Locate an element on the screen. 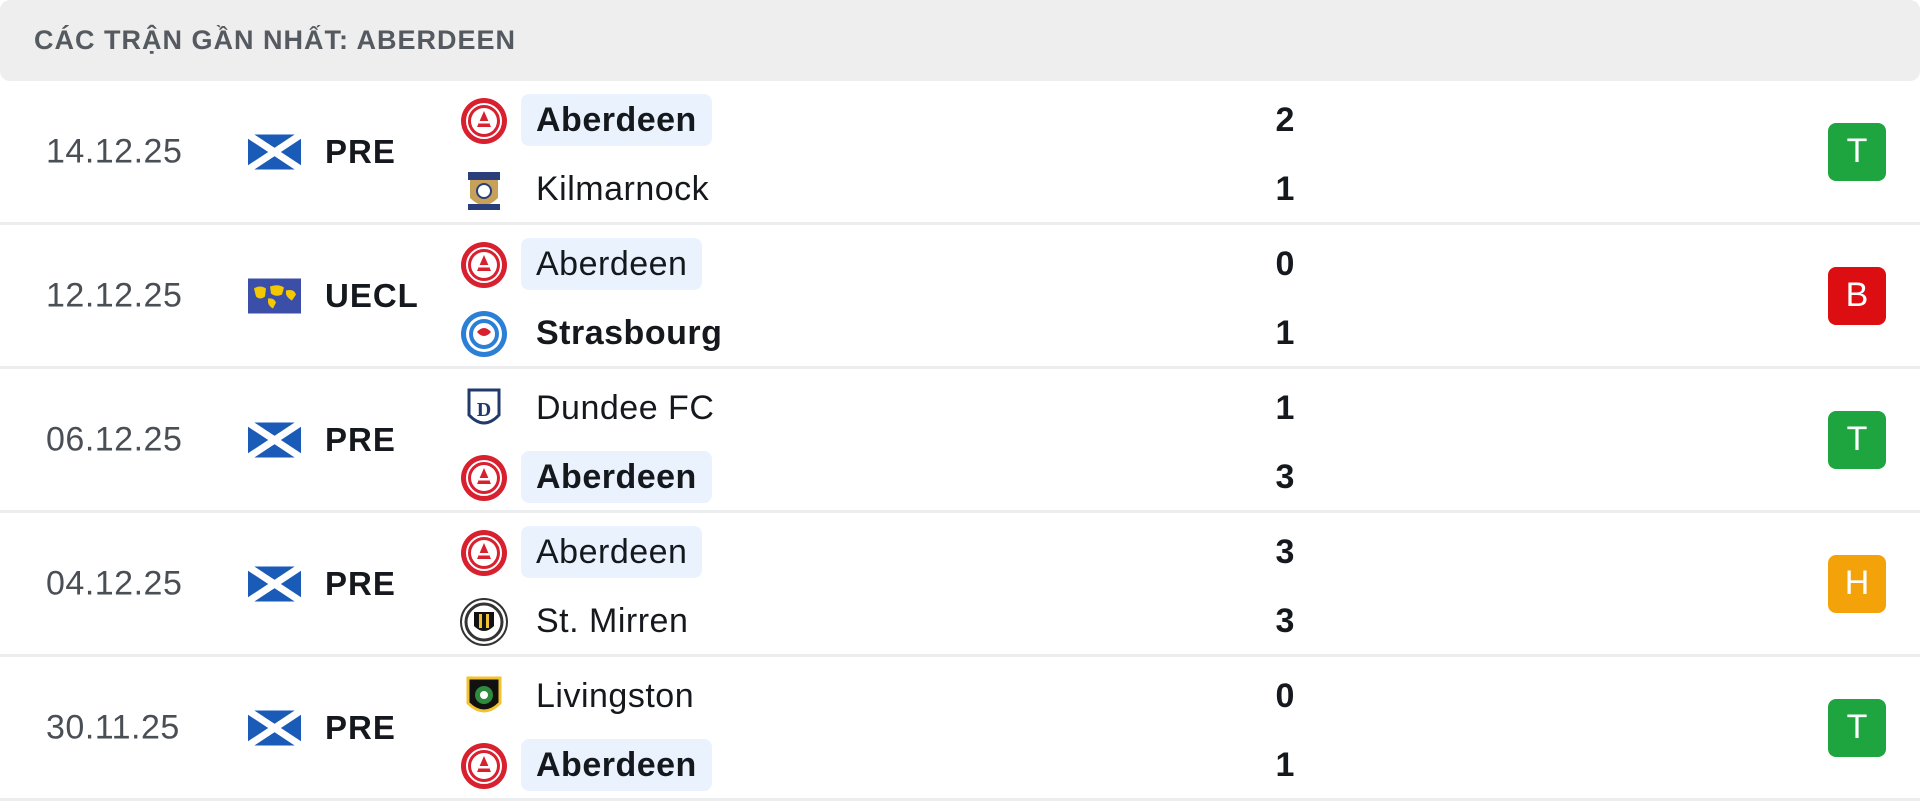  away-team: St. Mirren is located at coordinates (910, 621).